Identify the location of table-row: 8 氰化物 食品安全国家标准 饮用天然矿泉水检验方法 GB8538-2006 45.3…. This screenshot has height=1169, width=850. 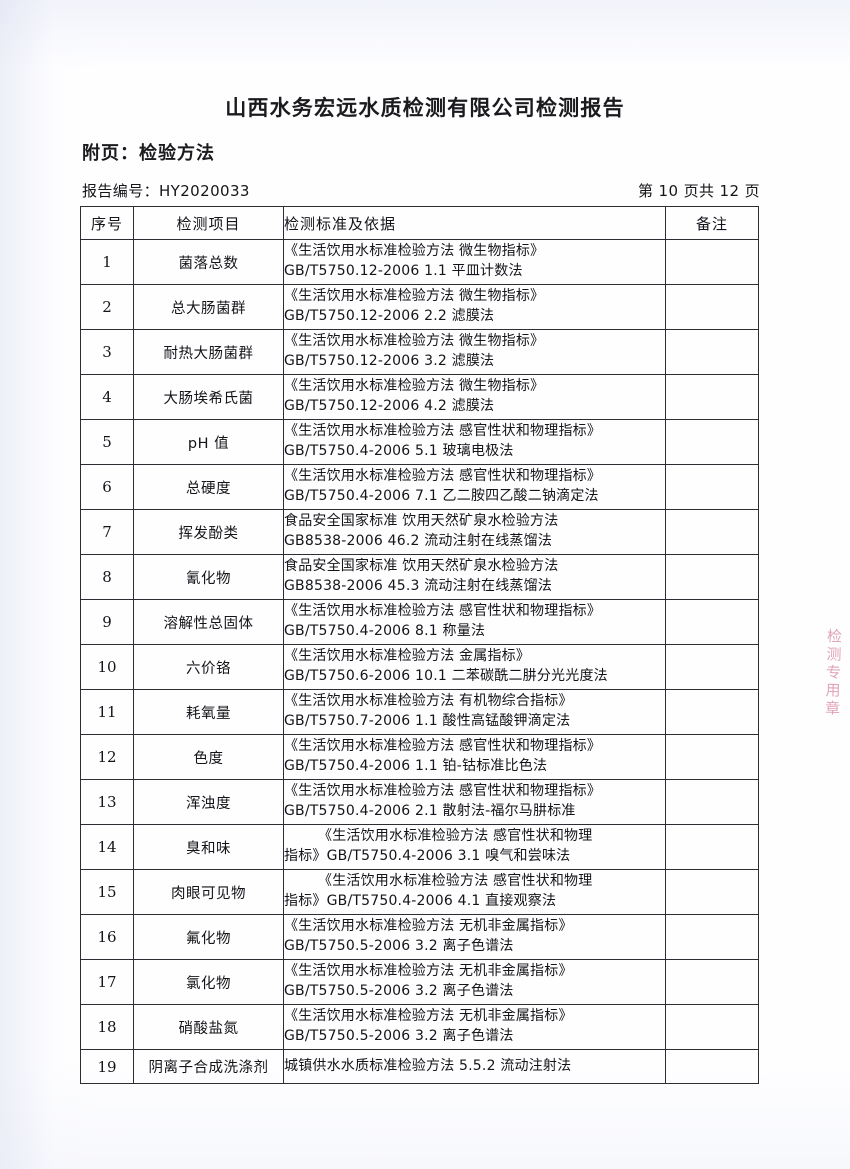
(419, 577).